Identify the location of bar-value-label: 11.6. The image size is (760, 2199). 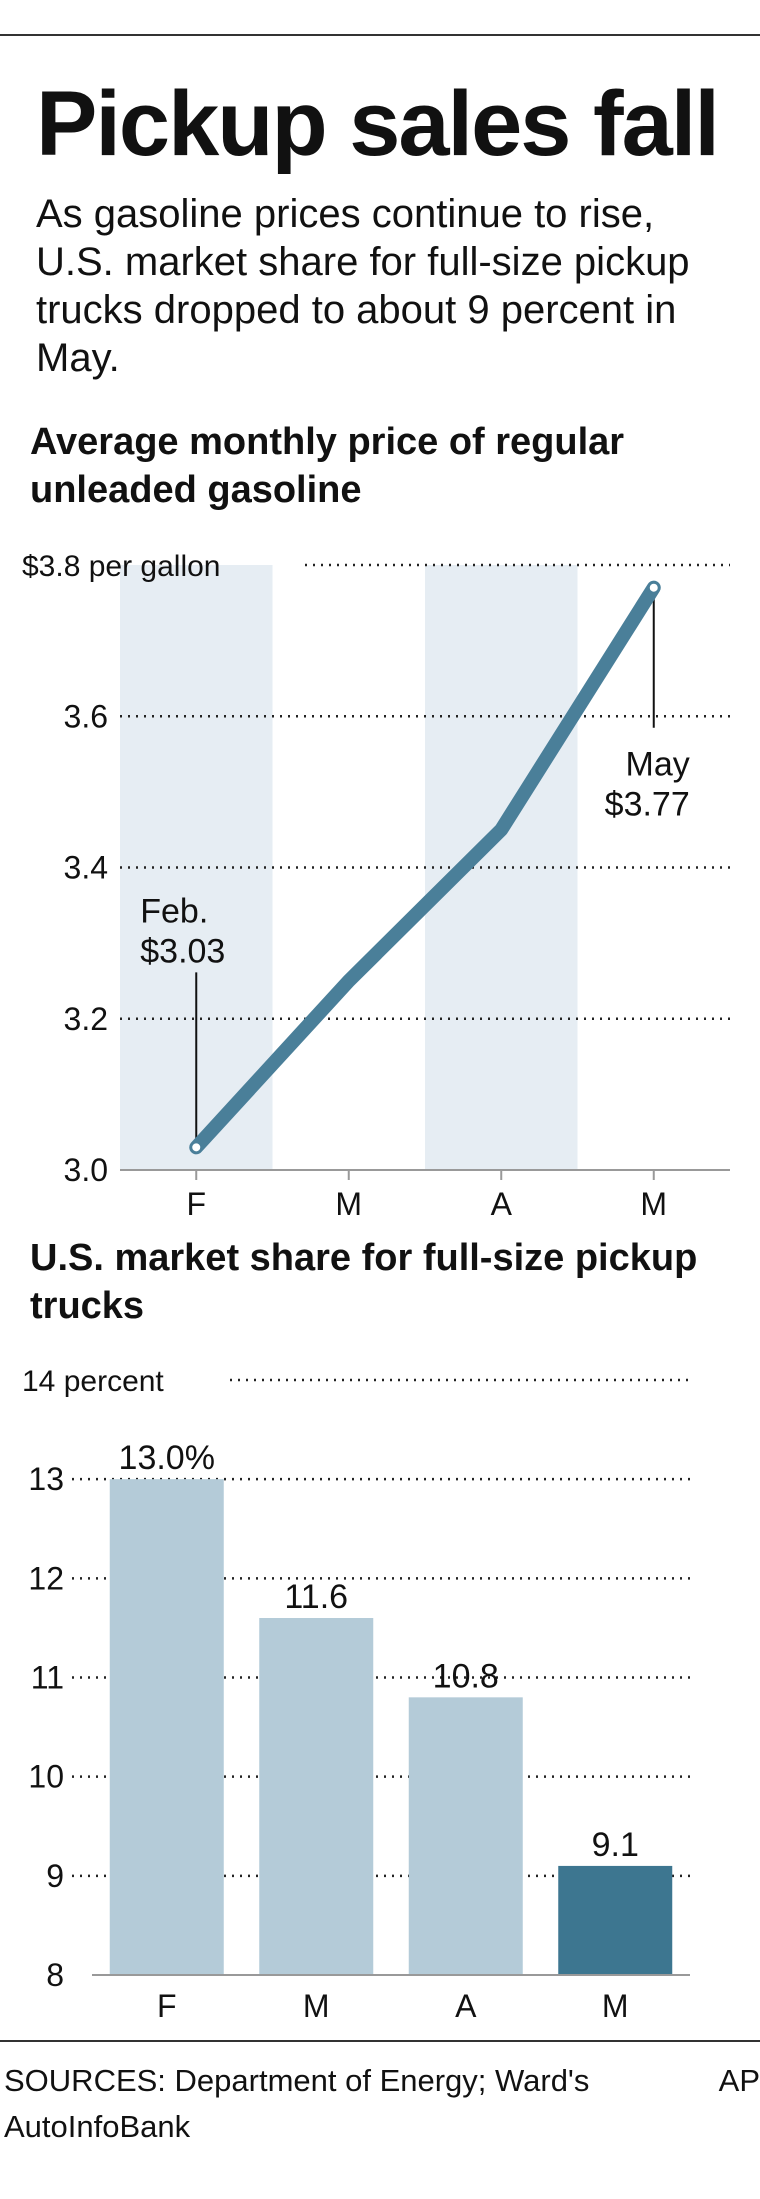
(316, 1597).